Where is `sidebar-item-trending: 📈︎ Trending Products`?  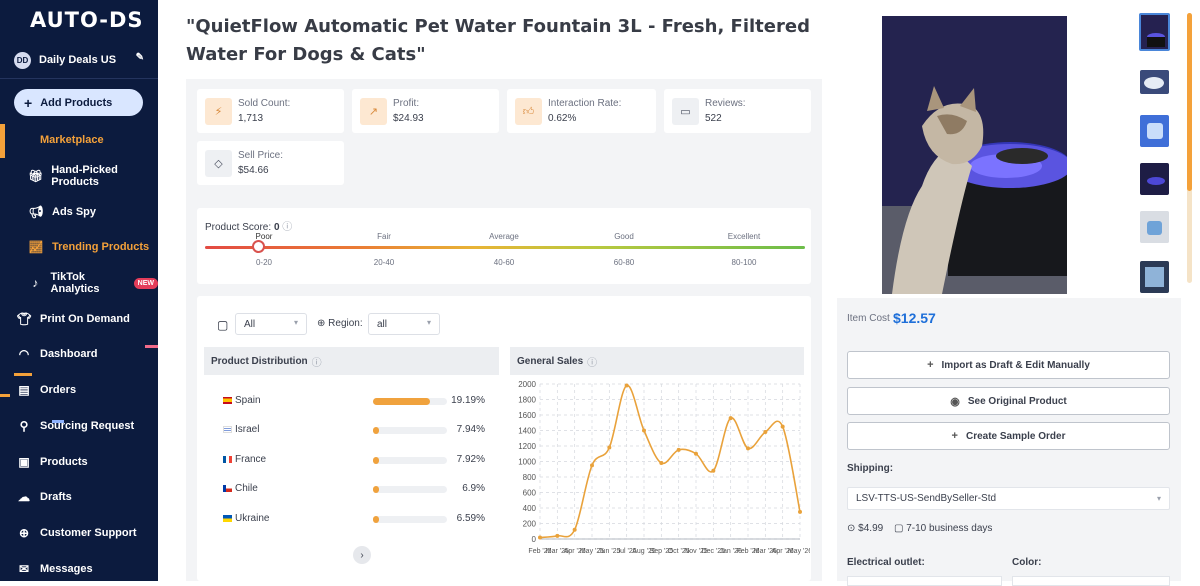
sidebar-item-trending: 📈︎ Trending Products is located at coordinates (79, 247).